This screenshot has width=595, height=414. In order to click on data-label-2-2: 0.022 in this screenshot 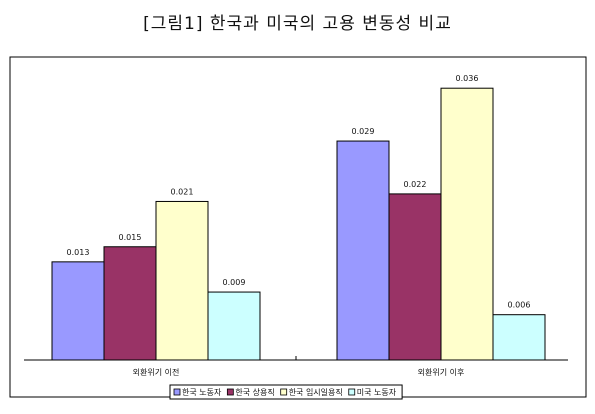, I will do `click(415, 184)`.